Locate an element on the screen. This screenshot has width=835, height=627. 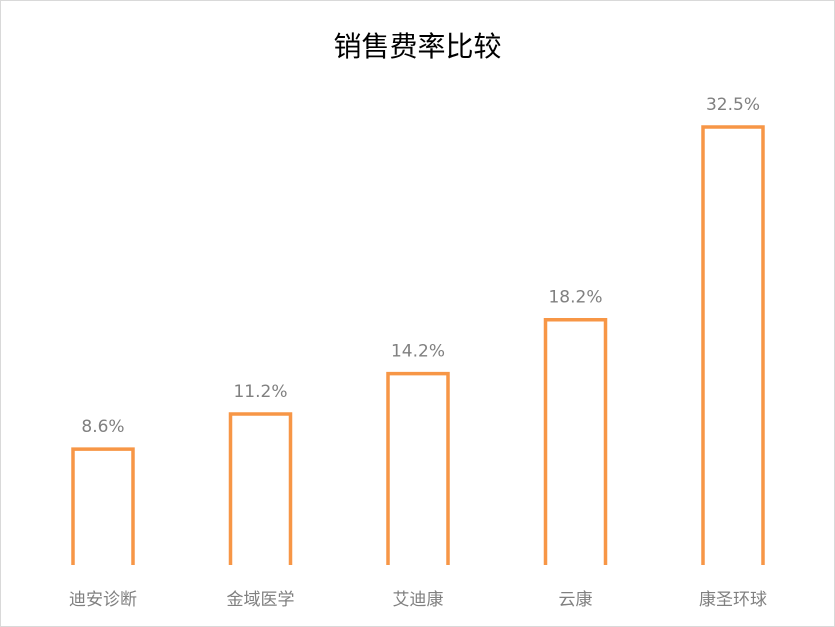
data-label-2: 14.2% is located at coordinates (418, 352).